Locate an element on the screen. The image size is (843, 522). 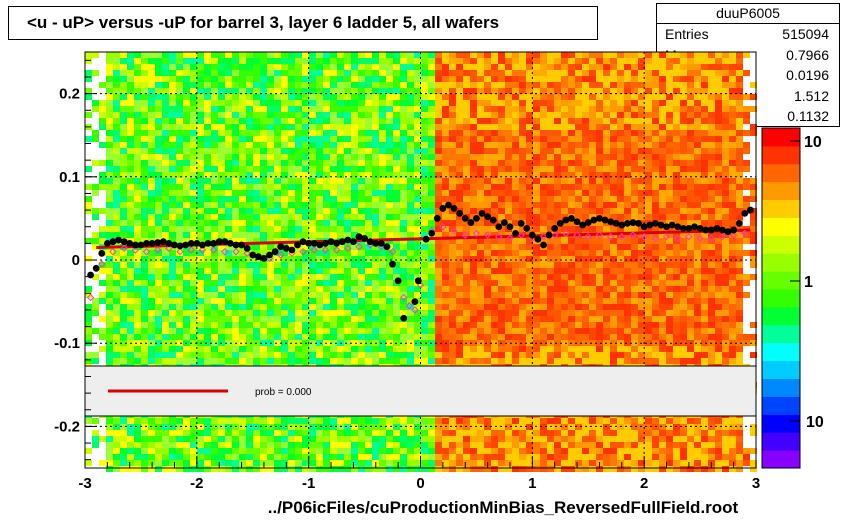
palette-tick-label: 10 is located at coordinates (813, 142).